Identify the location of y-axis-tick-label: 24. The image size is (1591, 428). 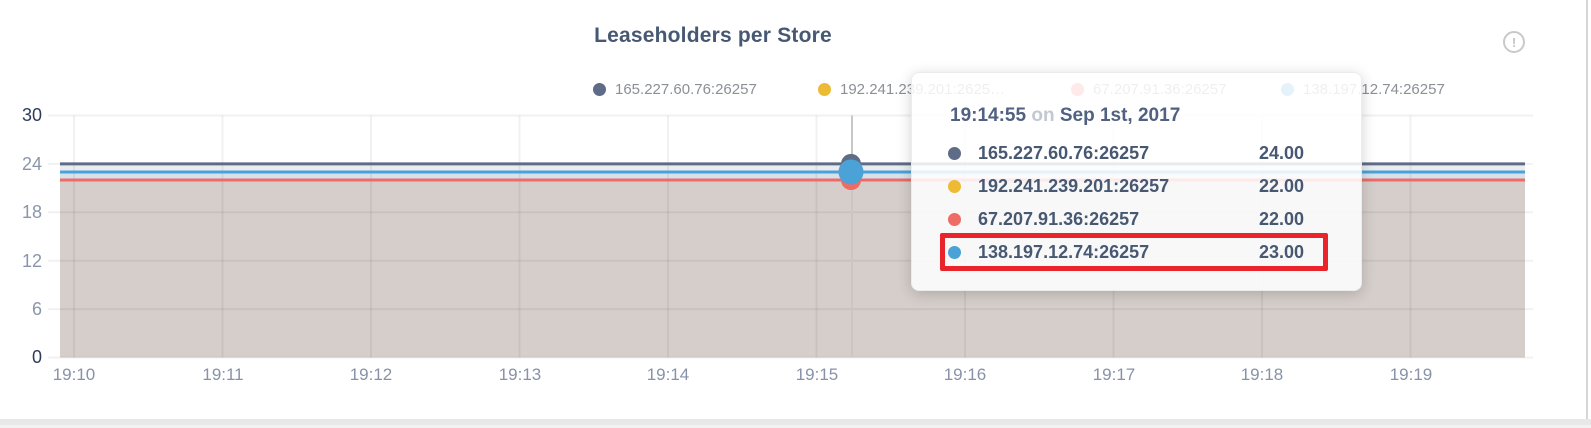
(31, 164).